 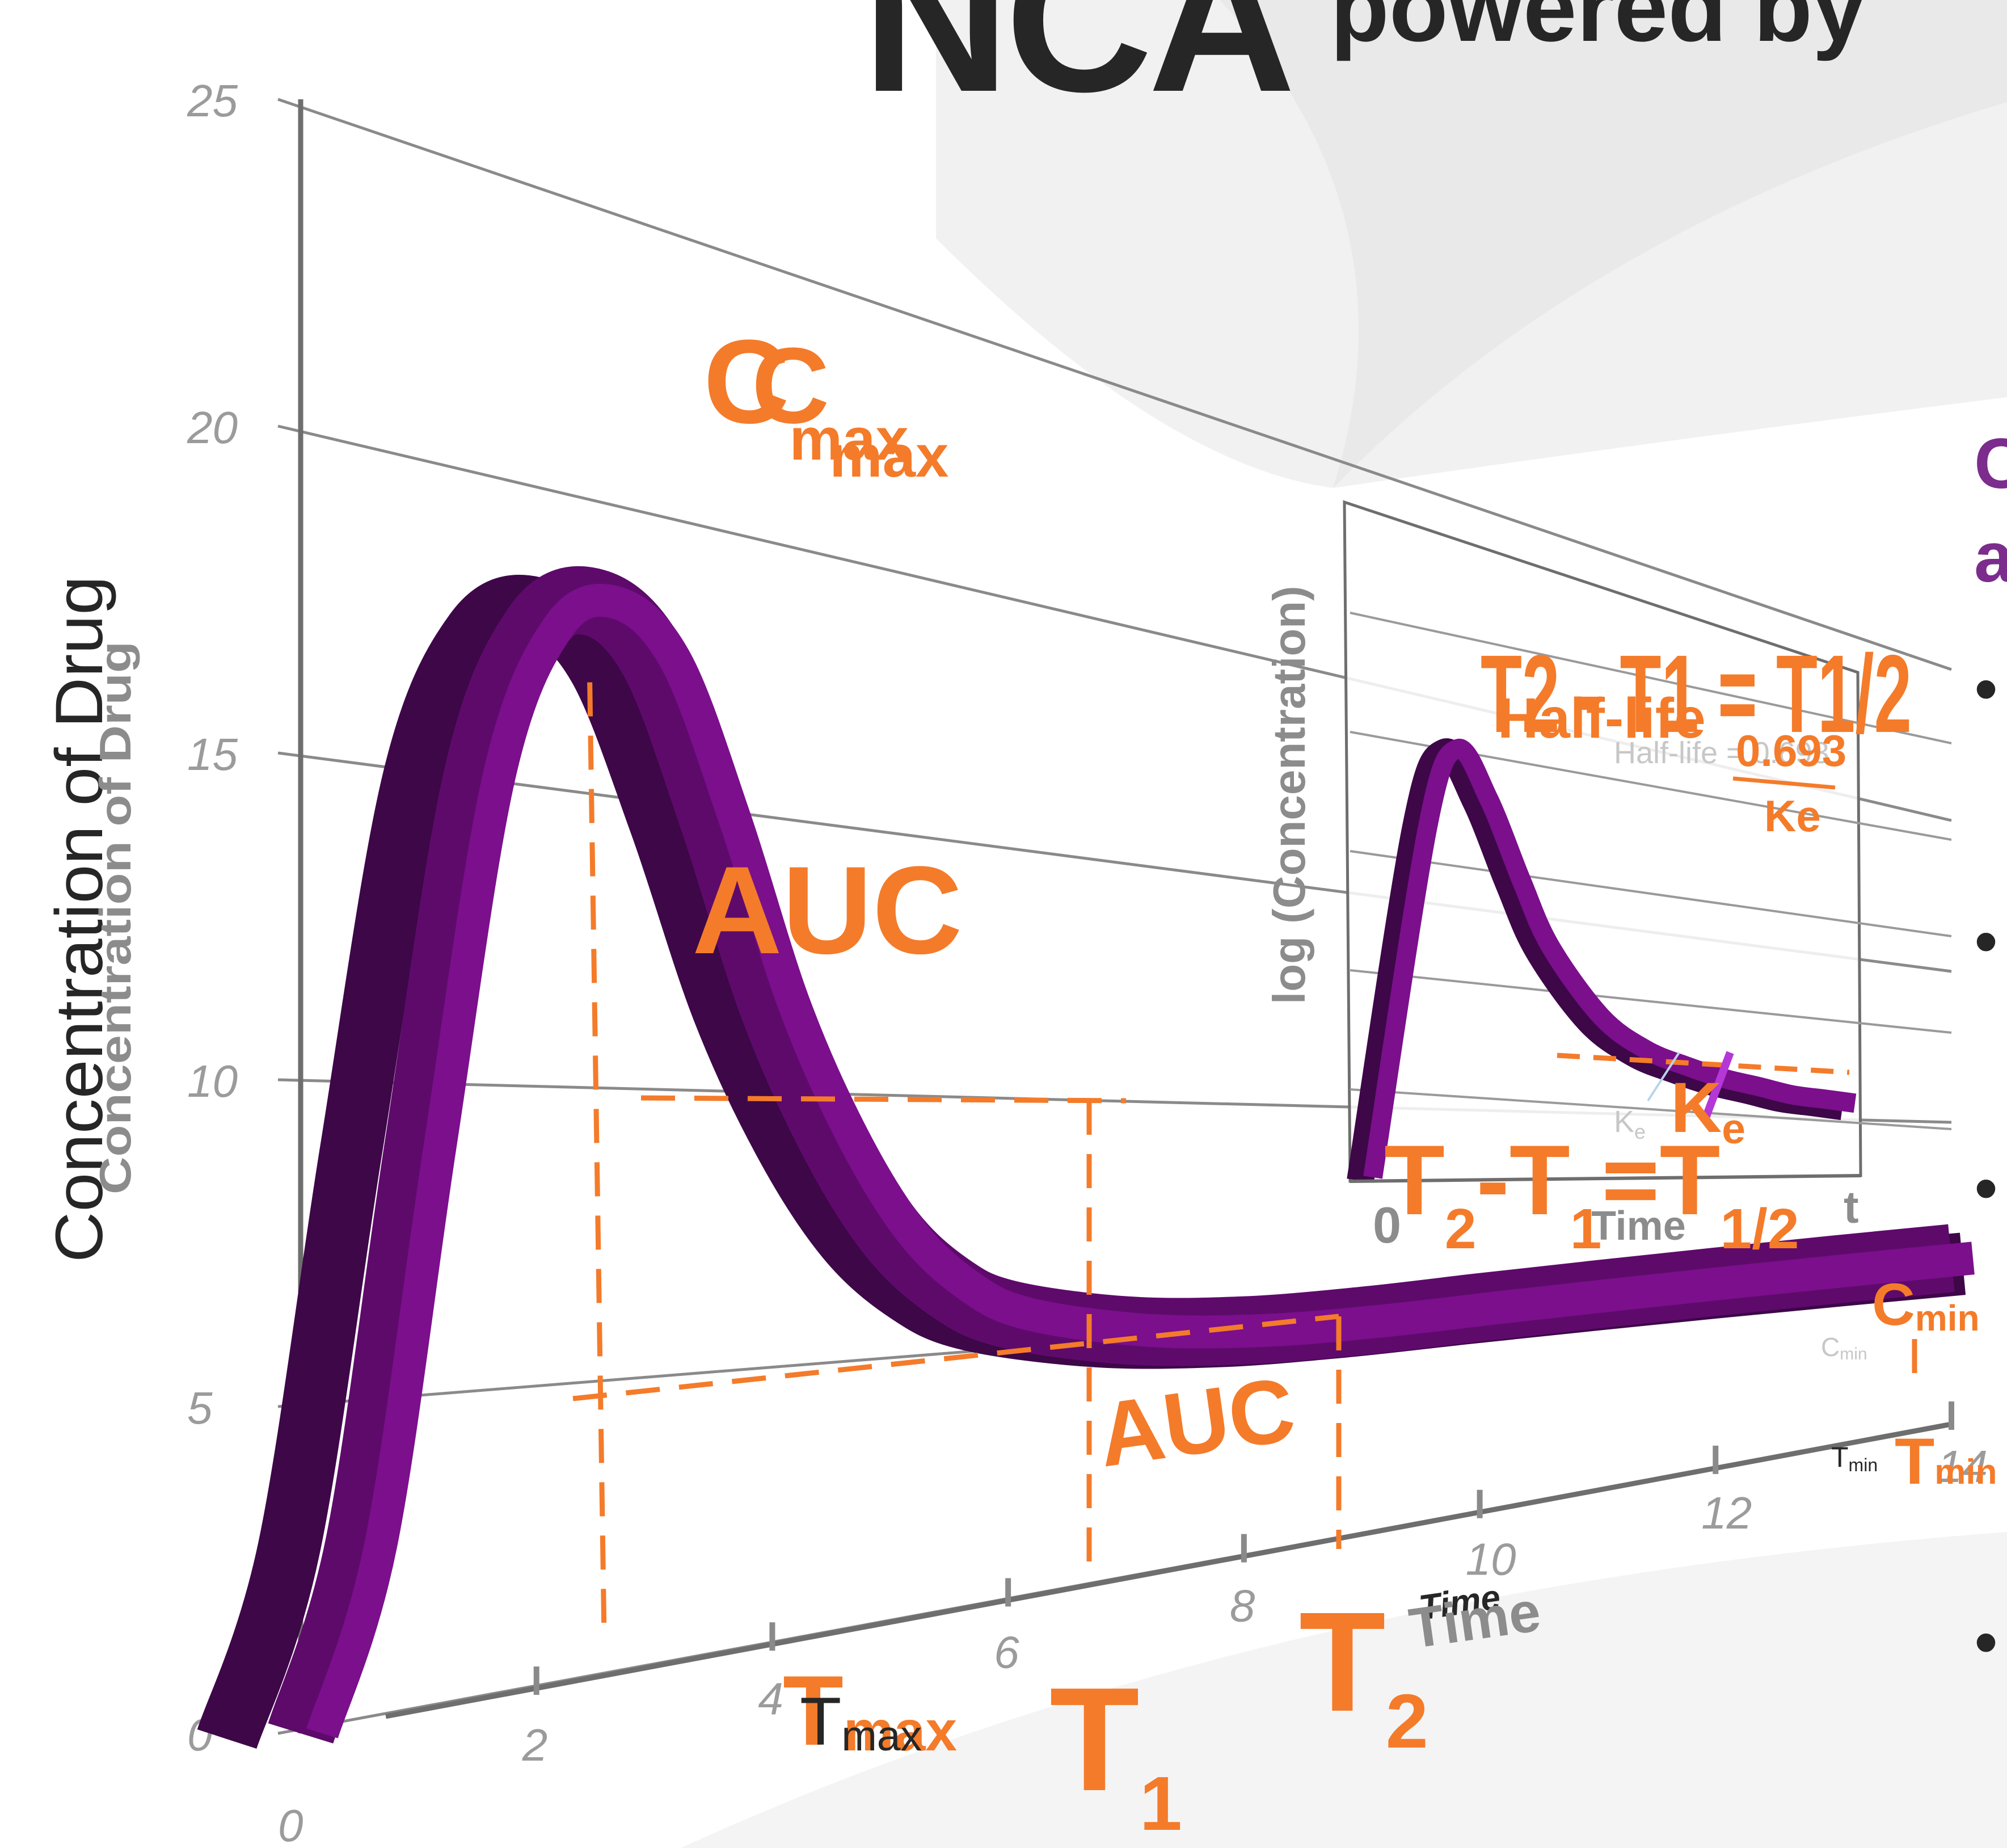 I want to click on x-axis, so click(x=1168, y=1570).